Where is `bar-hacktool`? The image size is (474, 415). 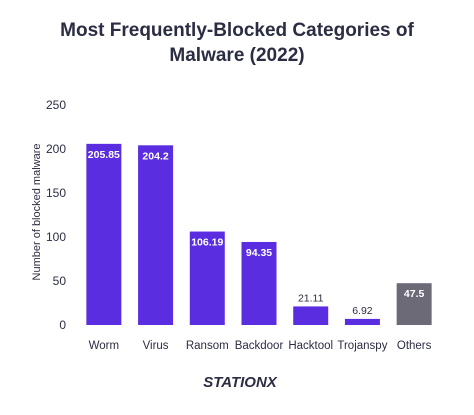 bar-hacktool is located at coordinates (311, 315).